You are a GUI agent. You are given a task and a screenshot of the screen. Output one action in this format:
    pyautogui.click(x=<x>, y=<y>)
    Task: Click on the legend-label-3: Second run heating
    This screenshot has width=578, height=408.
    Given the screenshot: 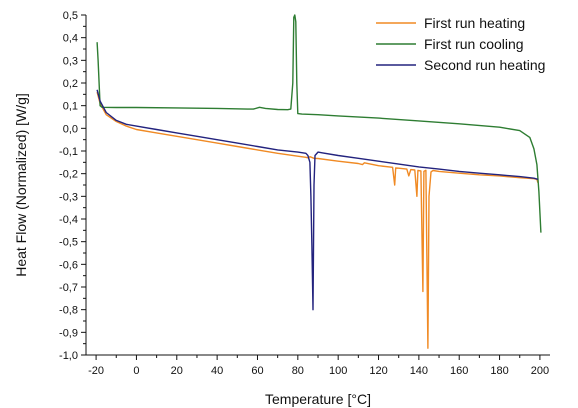 What is the action you would take?
    pyautogui.click(x=484, y=65)
    